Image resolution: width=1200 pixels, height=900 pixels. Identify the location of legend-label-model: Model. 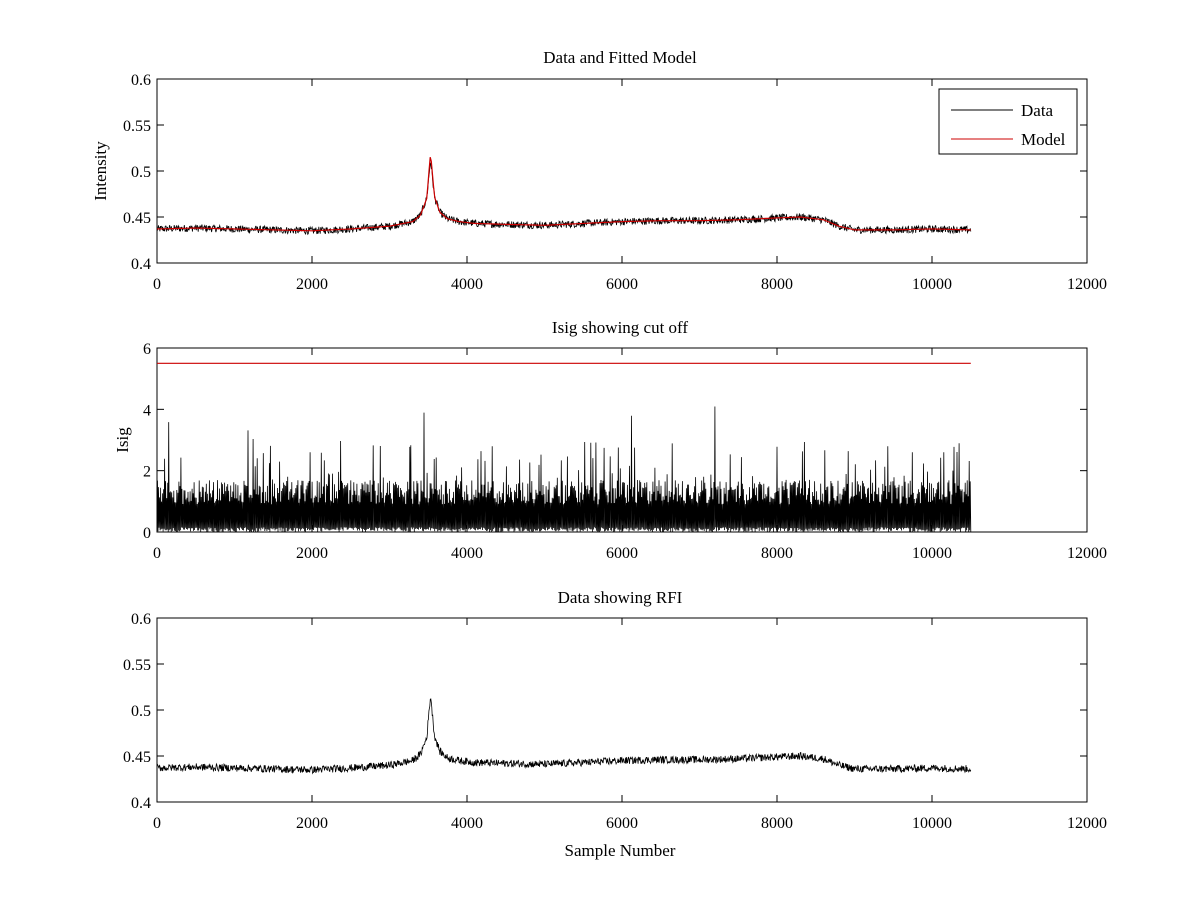
(1043, 139).